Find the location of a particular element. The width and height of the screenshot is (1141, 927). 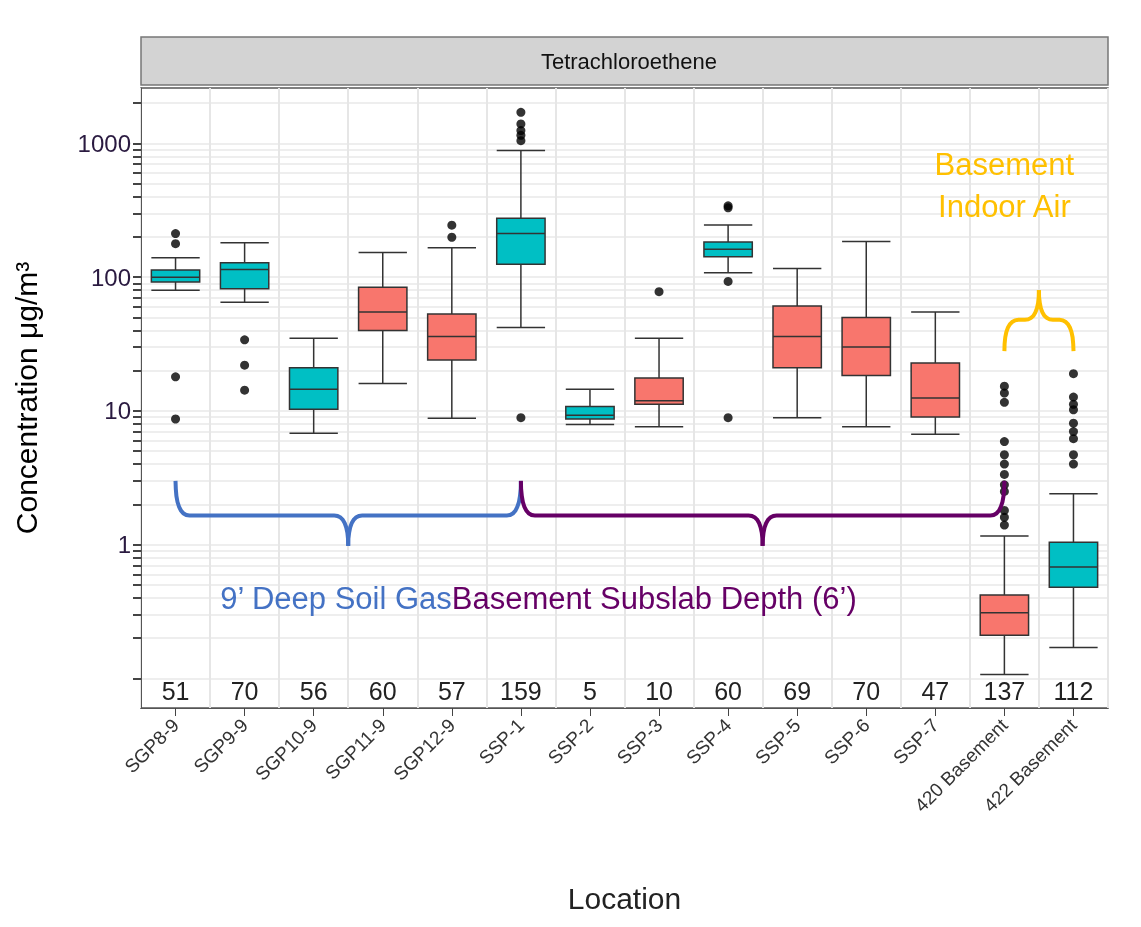

annotation: 57 is located at coordinates (451, 691).